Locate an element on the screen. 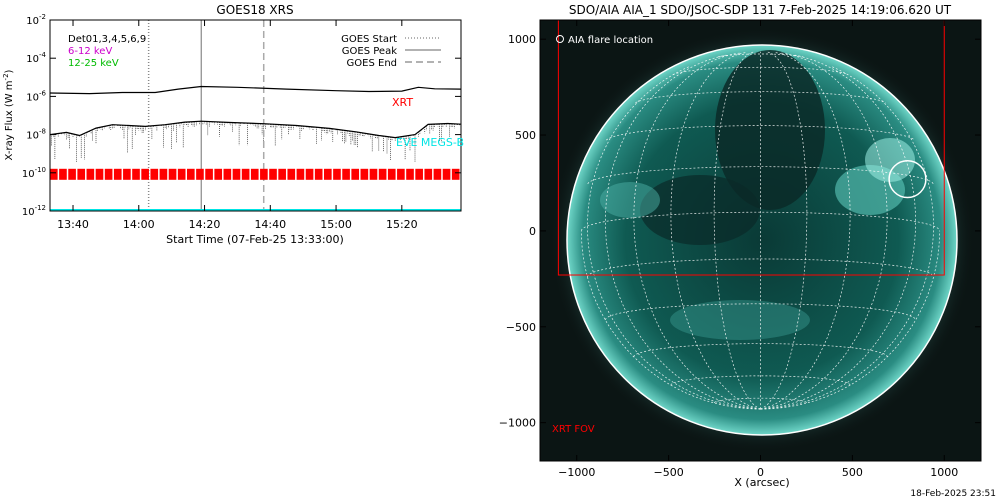 This screenshot has width=1000, height=504. right-x-axis-label: X (arcsec) is located at coordinates (761, 482).